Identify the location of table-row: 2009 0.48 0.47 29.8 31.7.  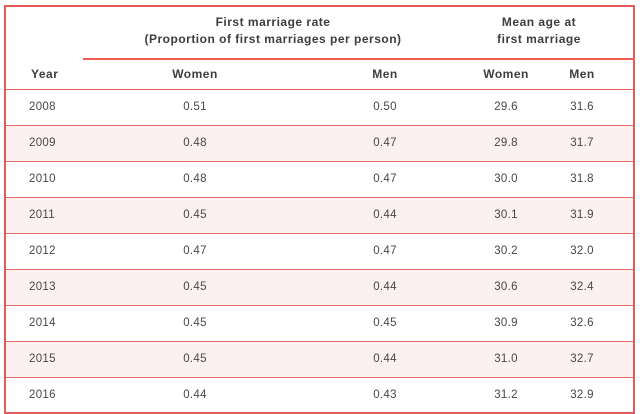
(320, 143).